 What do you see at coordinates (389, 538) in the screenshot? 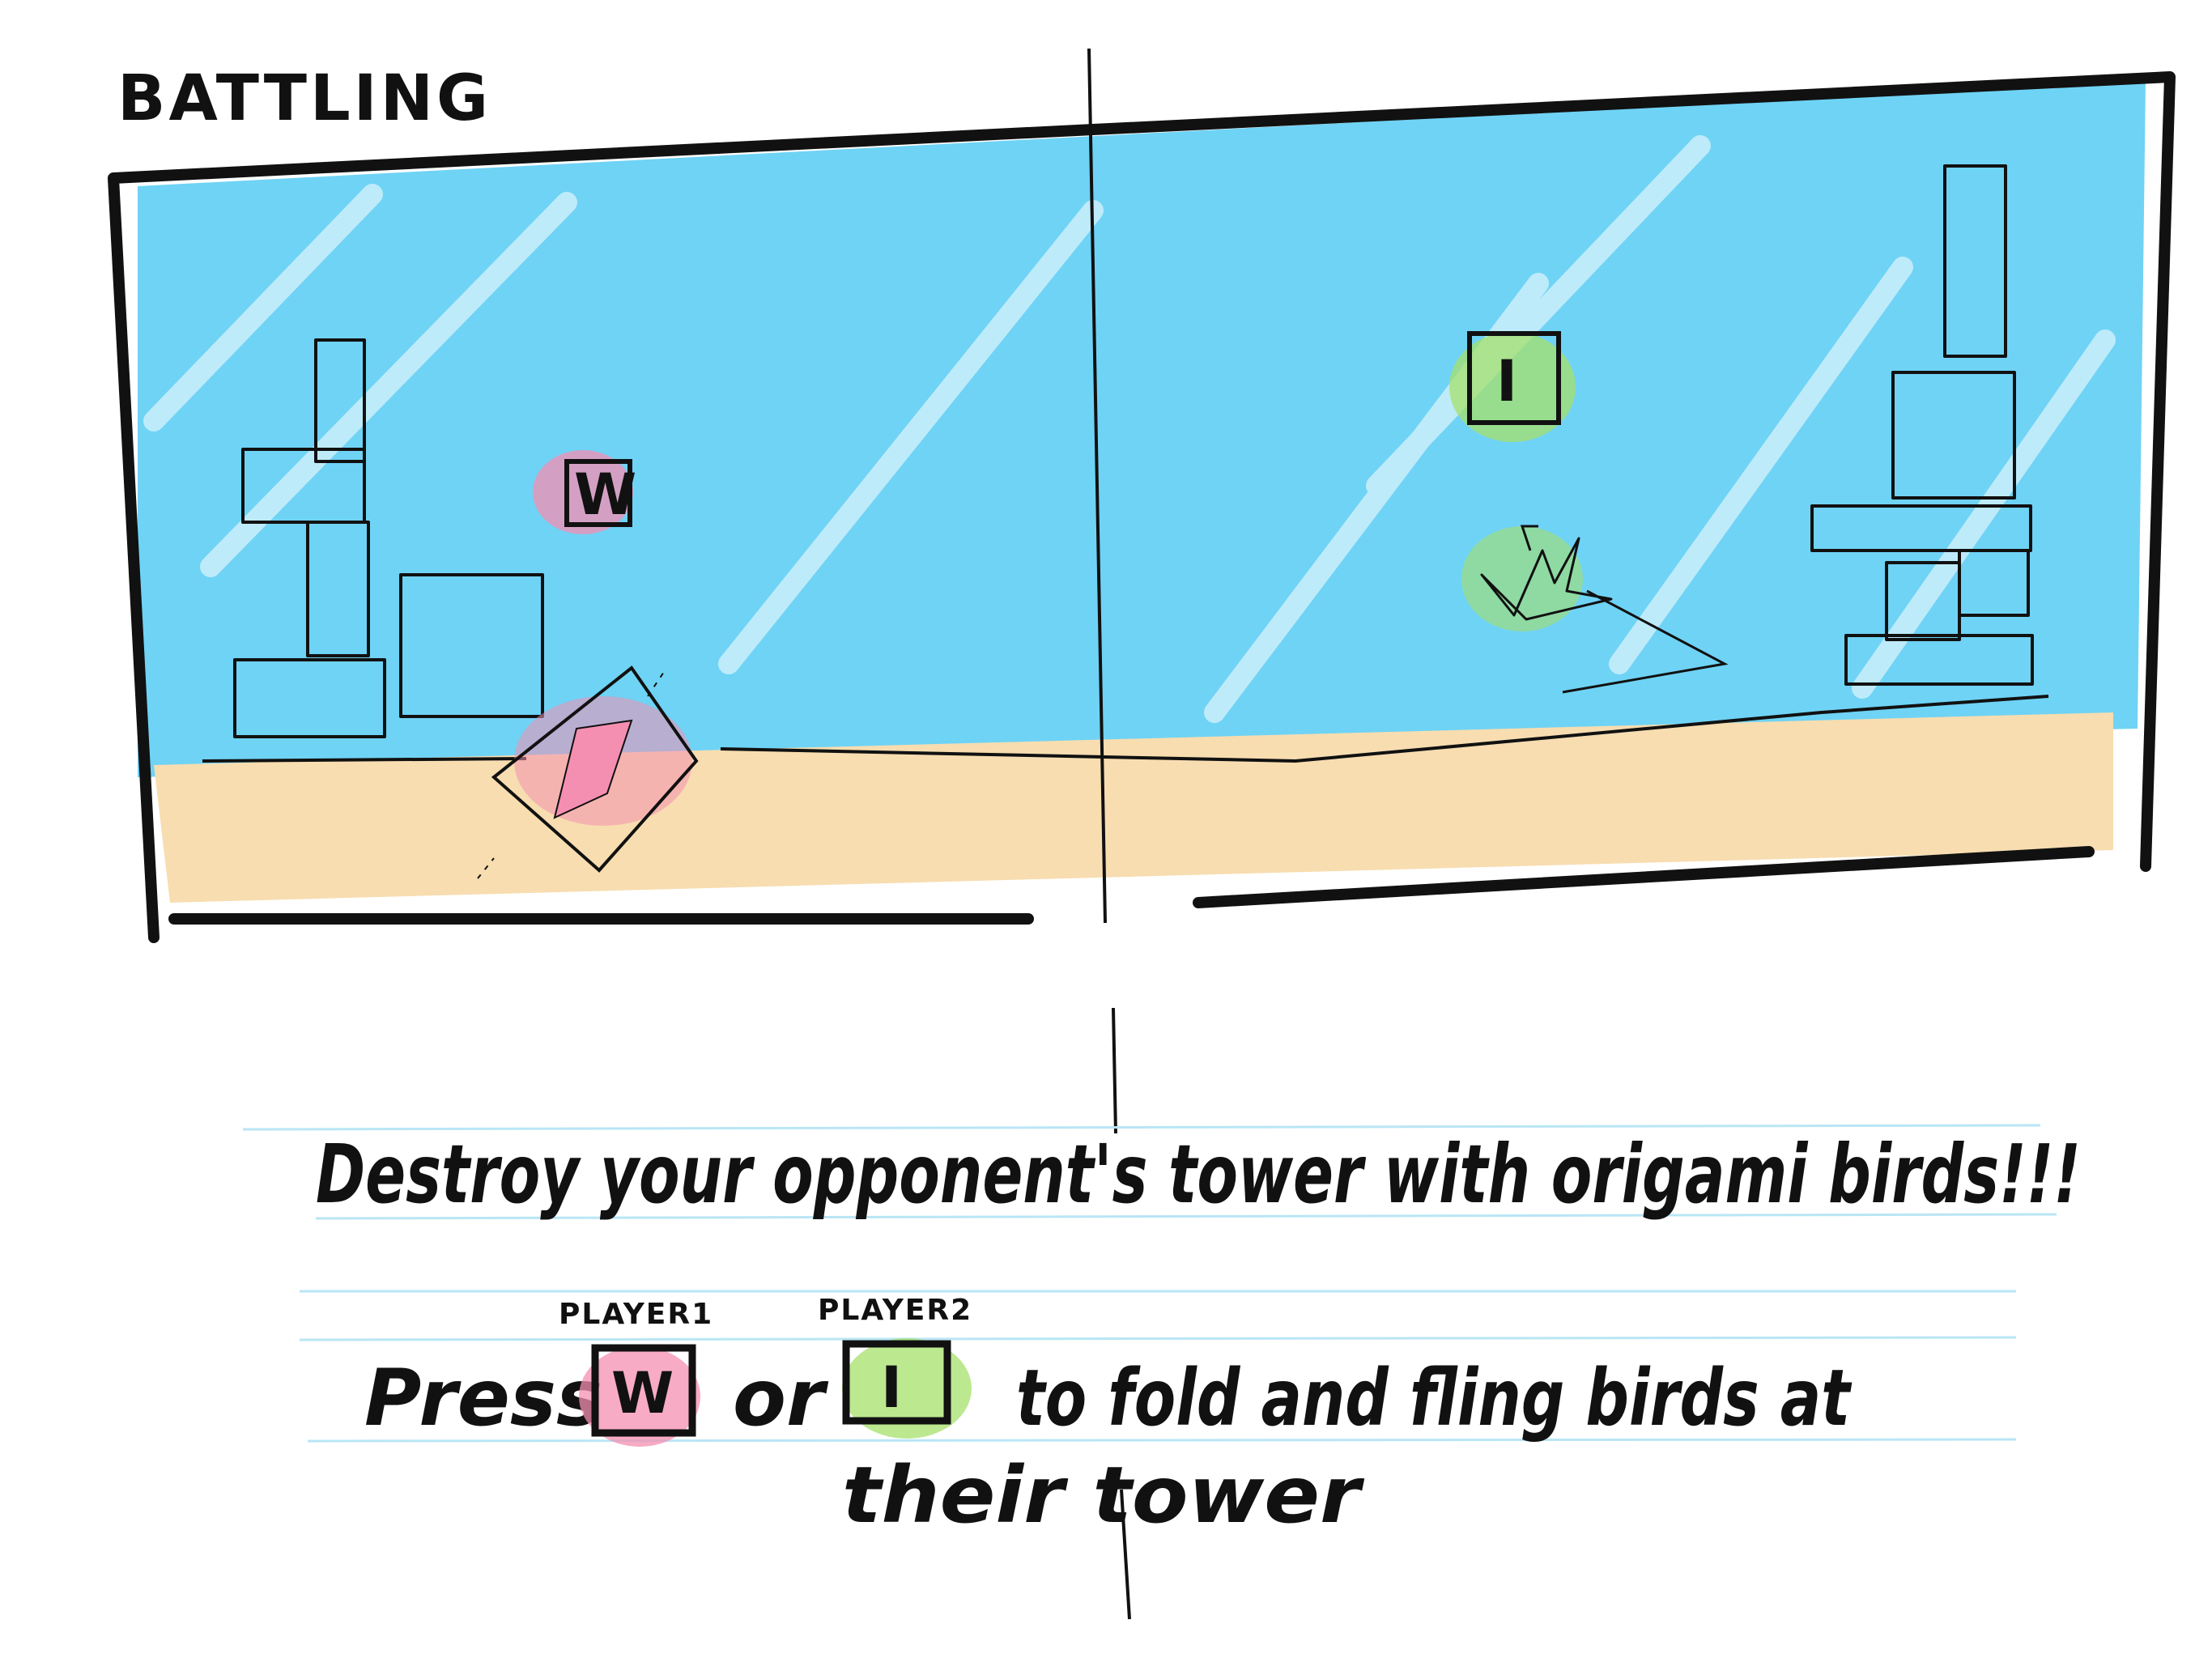
I see `left-tower` at bounding box center [389, 538].